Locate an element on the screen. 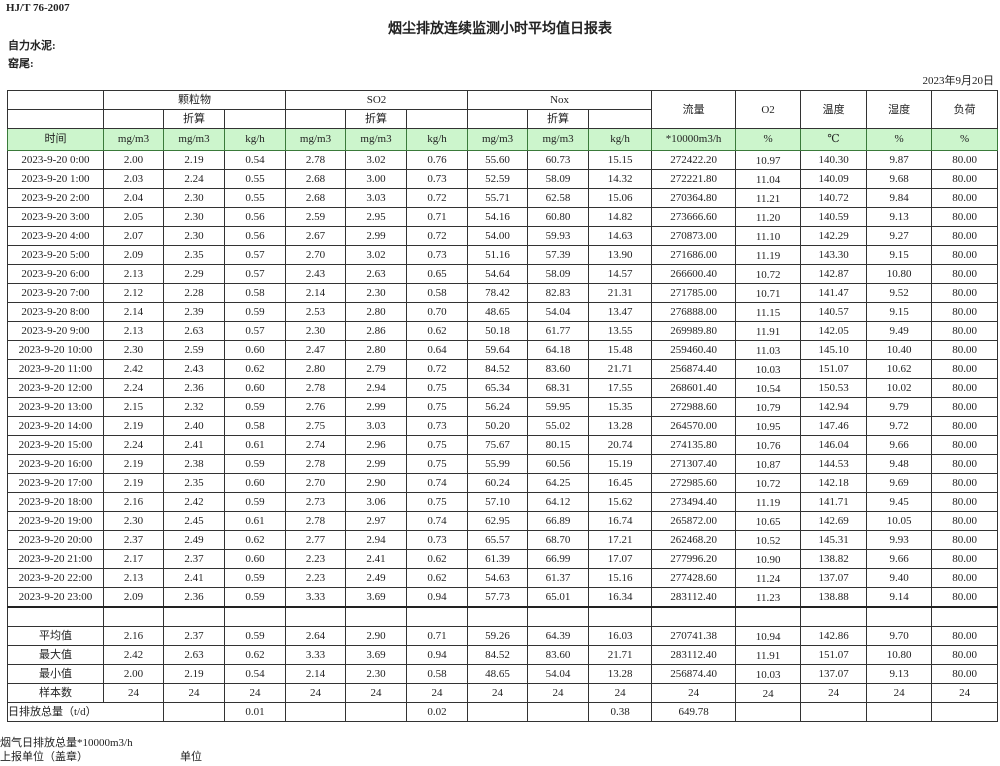  value-cell: 11.19 is located at coordinates (768, 255).